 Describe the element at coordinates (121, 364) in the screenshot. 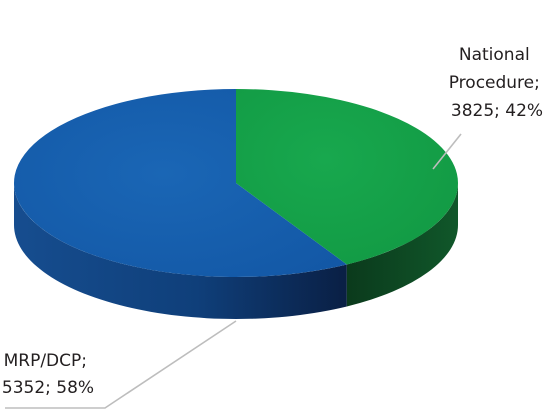

I see `leader-line-mrp-dcp` at that location.